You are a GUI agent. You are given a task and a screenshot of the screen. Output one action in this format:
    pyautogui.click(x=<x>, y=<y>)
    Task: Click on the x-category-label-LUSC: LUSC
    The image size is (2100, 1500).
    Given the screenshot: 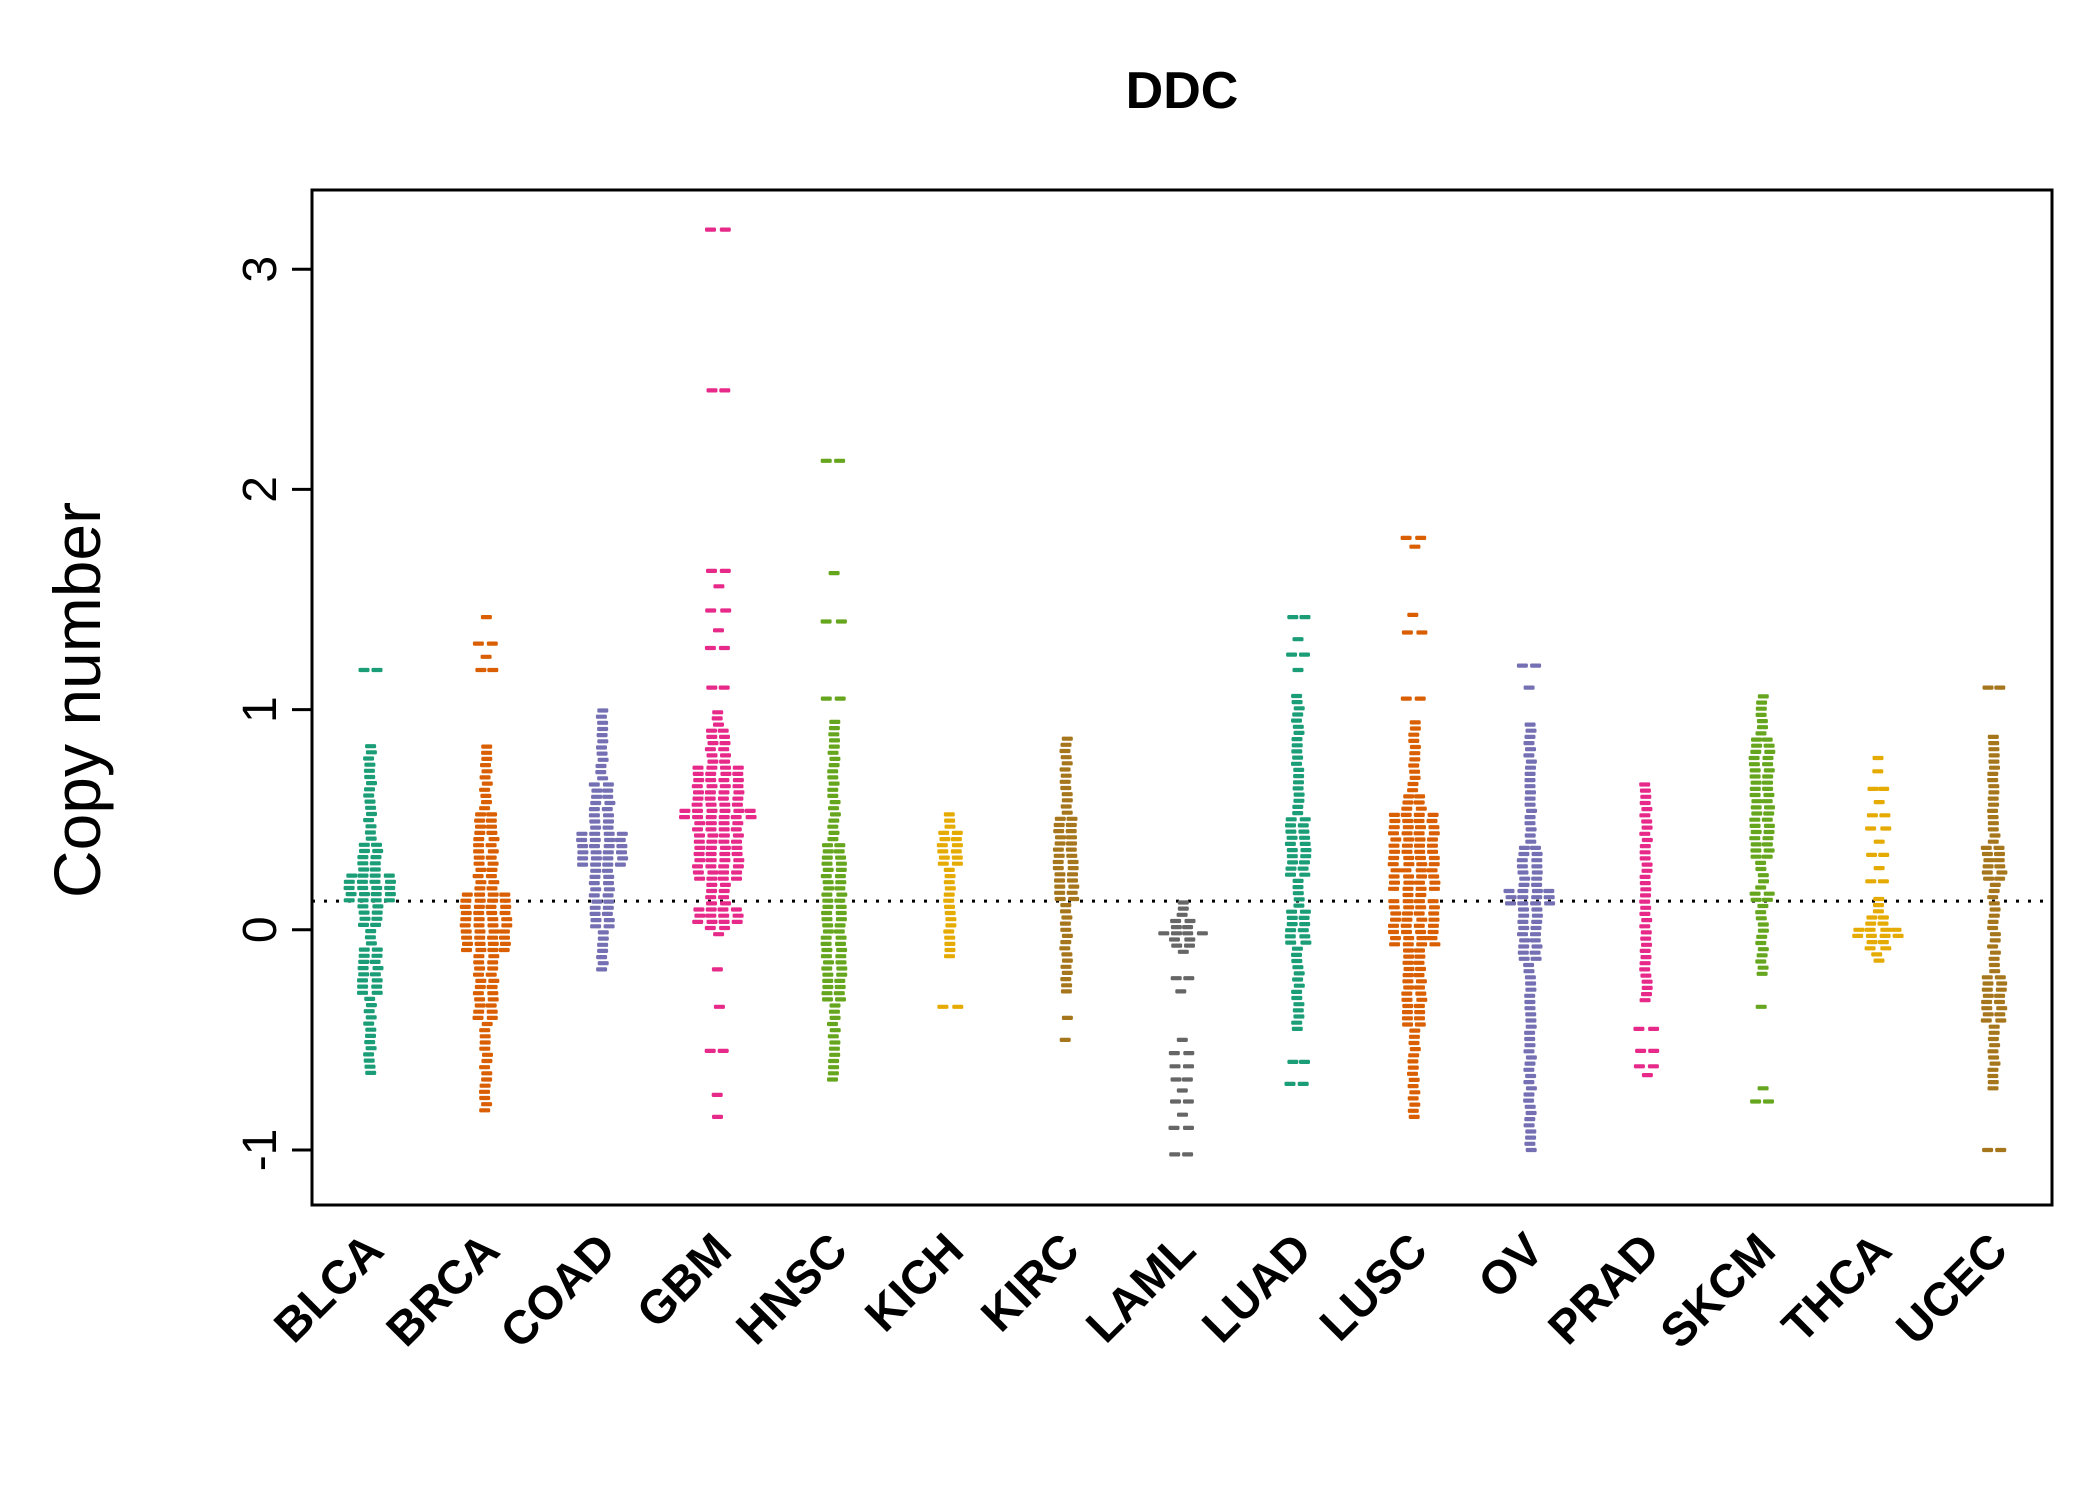 What is the action you would take?
    pyautogui.click(x=1373, y=1287)
    